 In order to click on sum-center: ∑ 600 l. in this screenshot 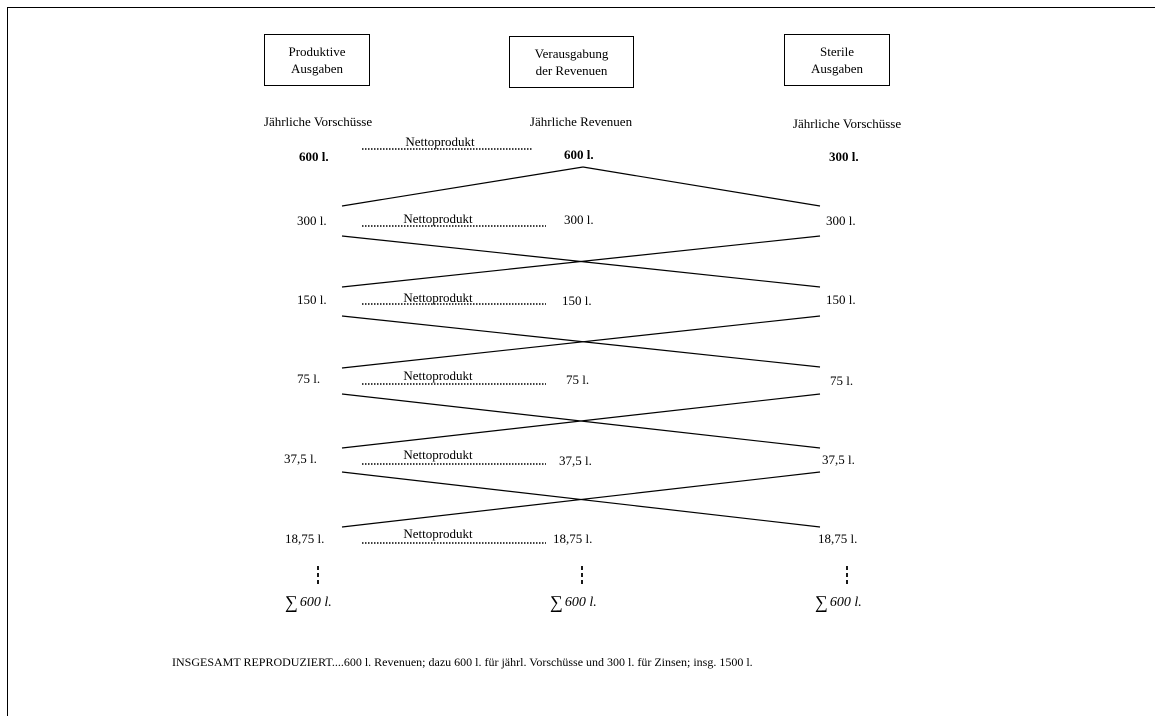, I will do `click(573, 602)`.